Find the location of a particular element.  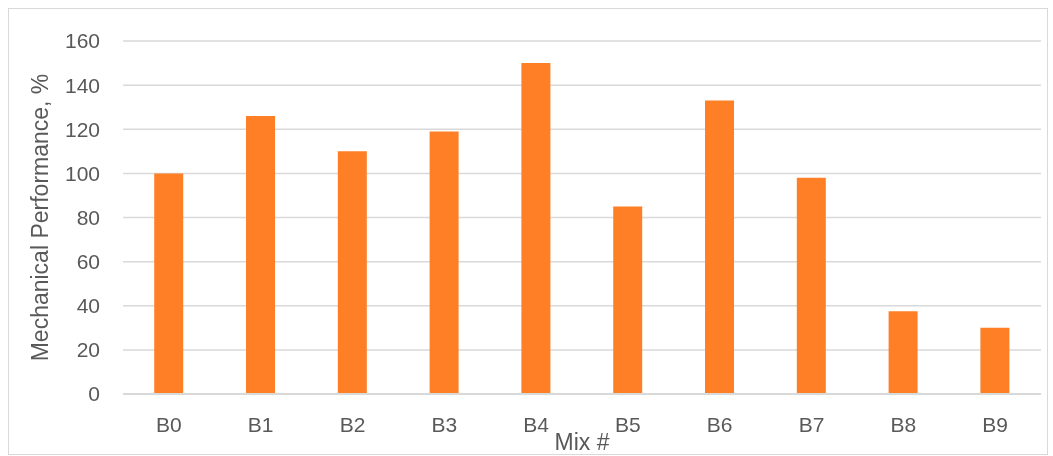

x-tick-label: B5 is located at coordinates (628, 424).